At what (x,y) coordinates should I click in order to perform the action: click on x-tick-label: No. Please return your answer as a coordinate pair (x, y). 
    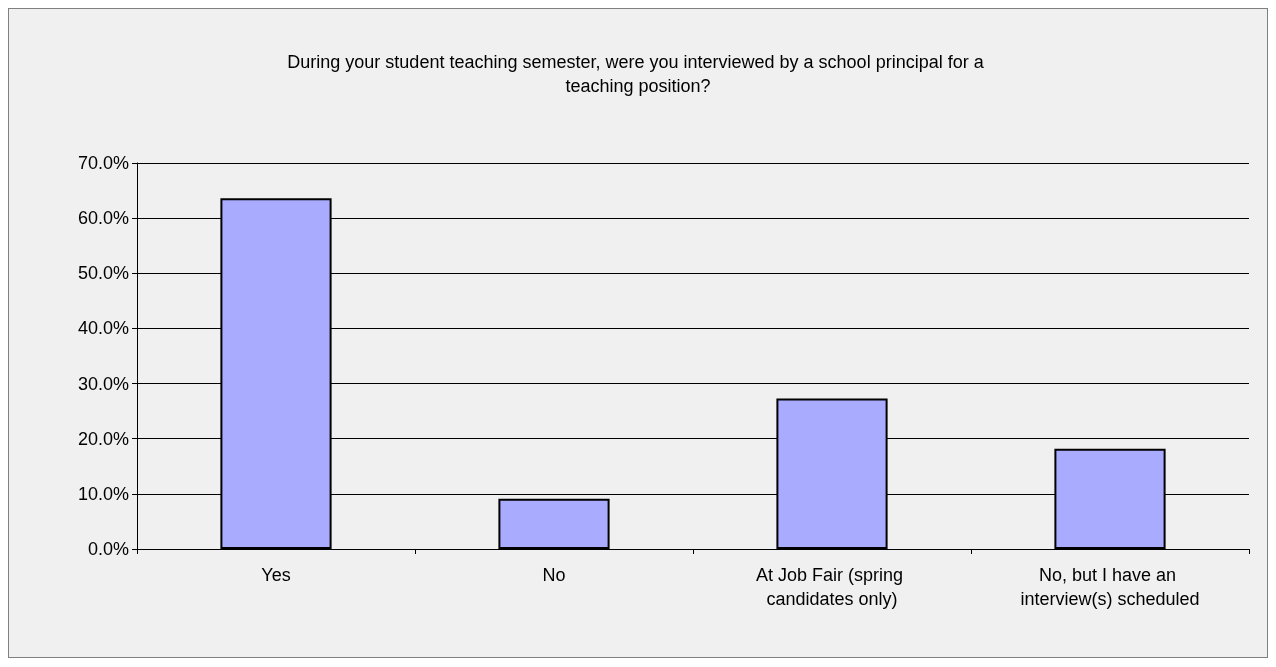
    Looking at the image, I should click on (554, 575).